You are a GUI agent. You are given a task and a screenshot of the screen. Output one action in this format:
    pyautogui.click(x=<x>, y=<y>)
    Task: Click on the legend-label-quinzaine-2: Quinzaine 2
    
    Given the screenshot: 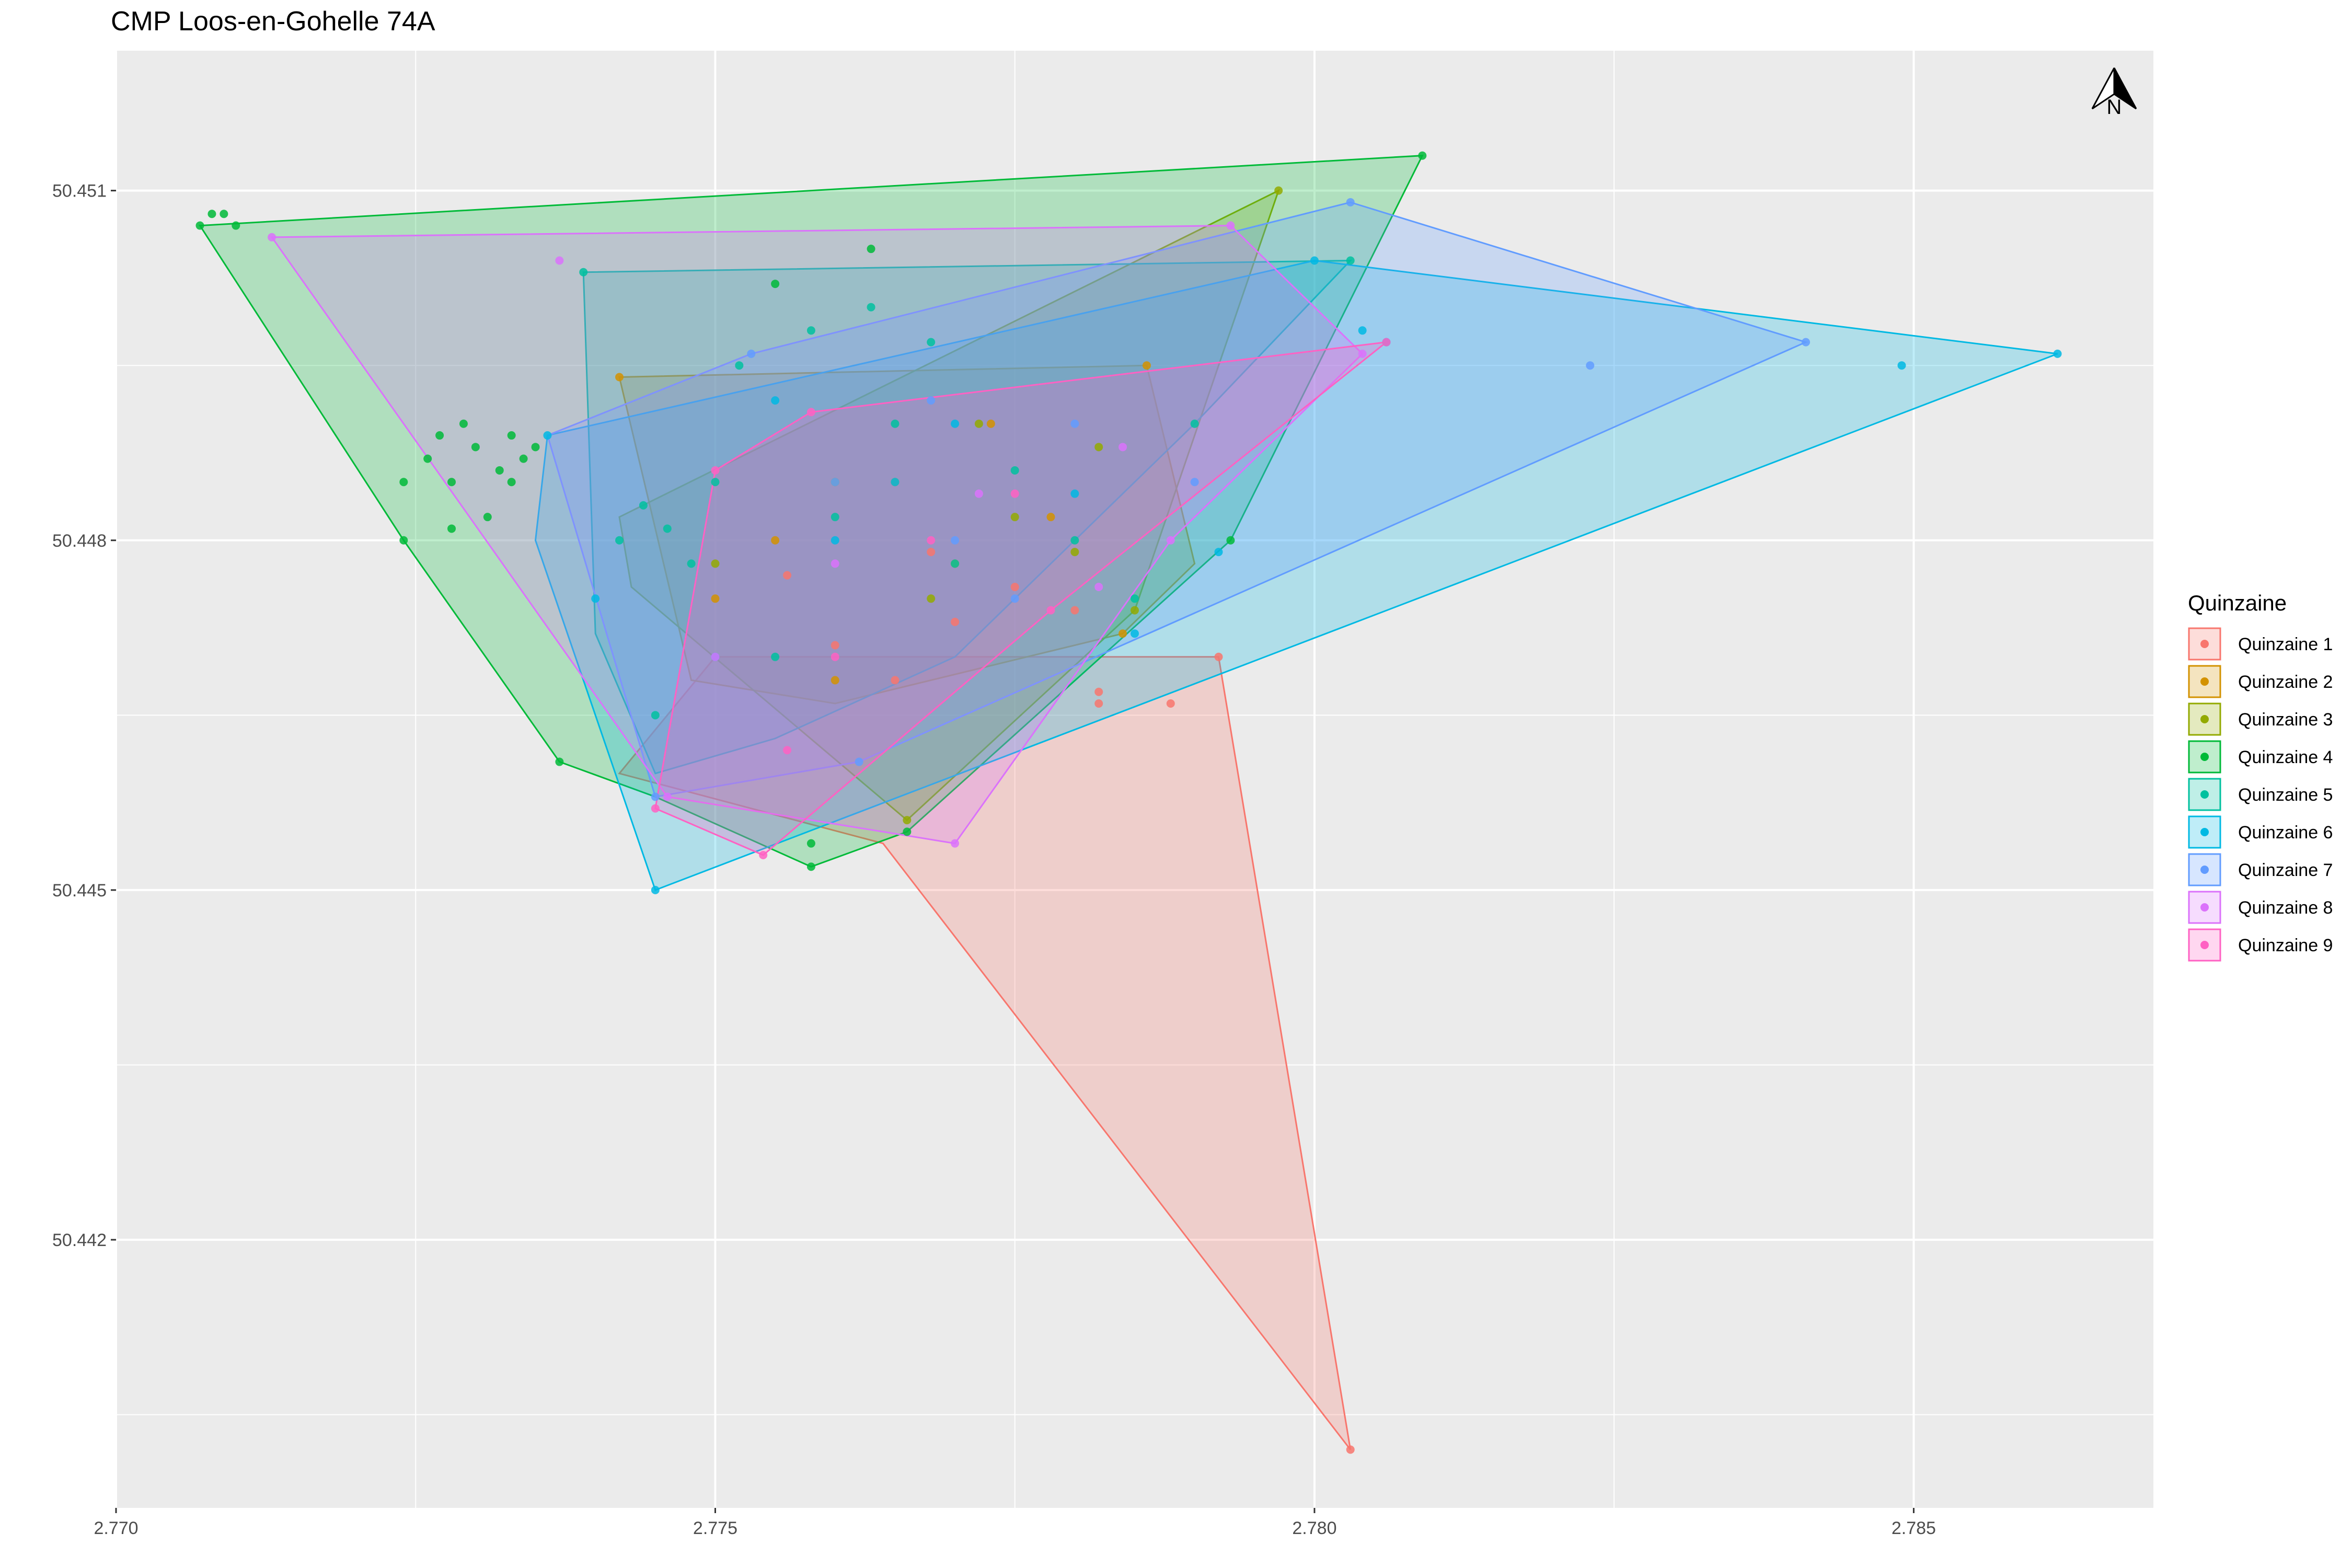 What is the action you would take?
    pyautogui.click(x=2285, y=682)
    